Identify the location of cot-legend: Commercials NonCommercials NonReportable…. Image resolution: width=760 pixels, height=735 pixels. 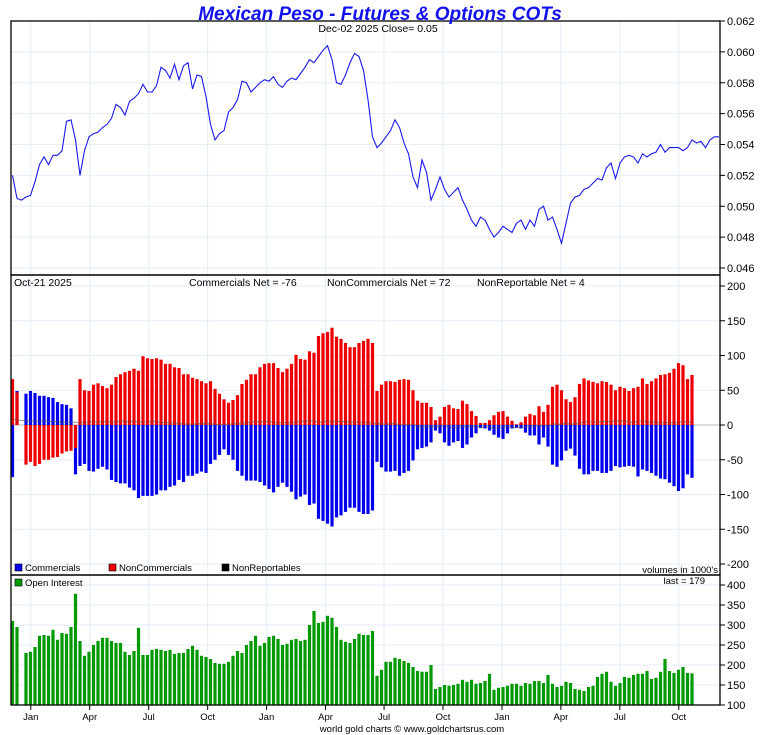
(157, 568).